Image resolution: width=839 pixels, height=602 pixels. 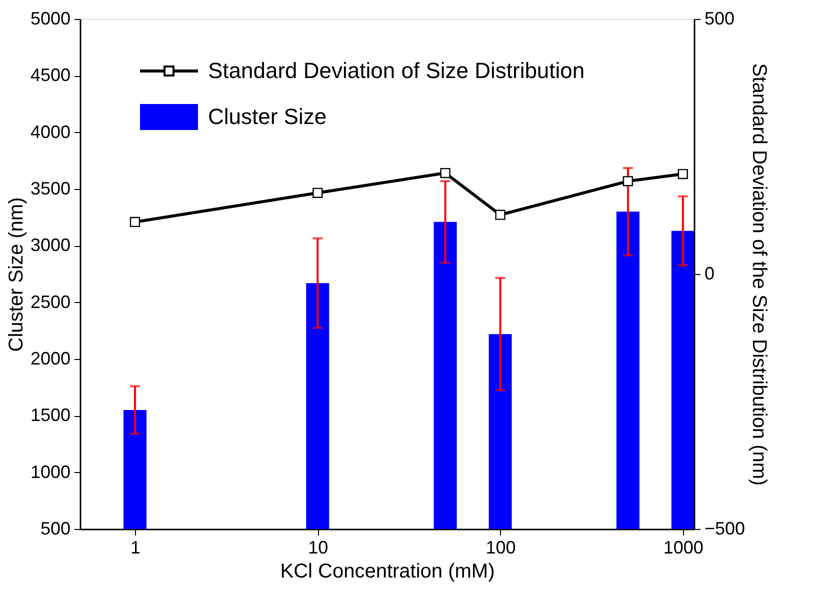 What do you see at coordinates (50, 415) in the screenshot?
I see `y-tick-label: 1500` at bounding box center [50, 415].